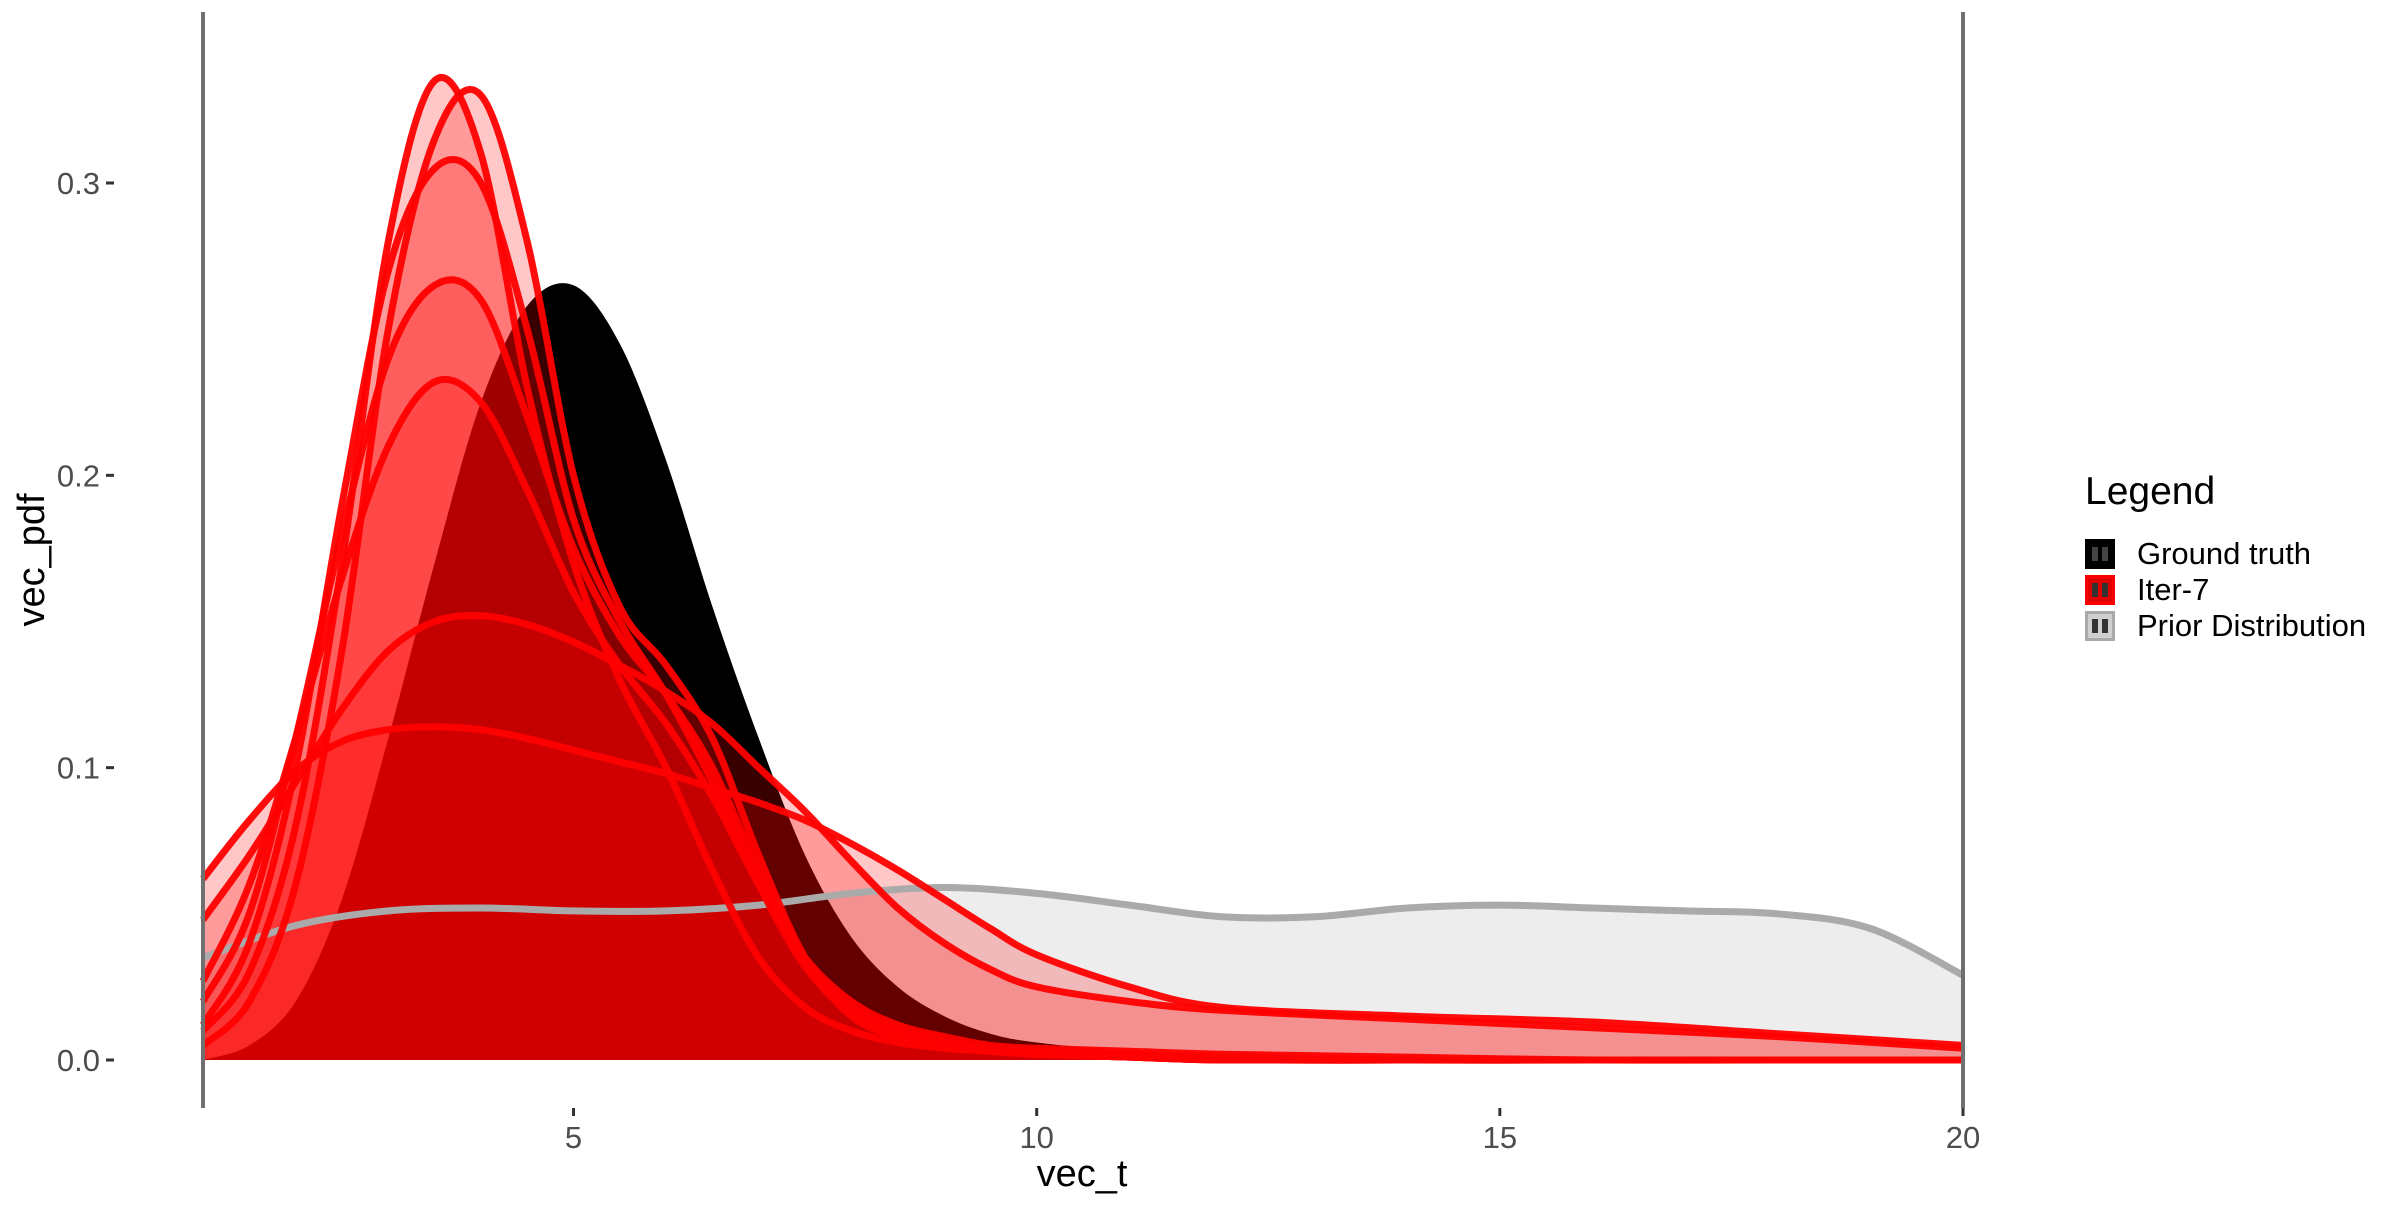 The height and width of the screenshot is (1205, 2400). What do you see at coordinates (2225, 590) in the screenshot?
I see `legend-item-iter-7: Iter-7` at bounding box center [2225, 590].